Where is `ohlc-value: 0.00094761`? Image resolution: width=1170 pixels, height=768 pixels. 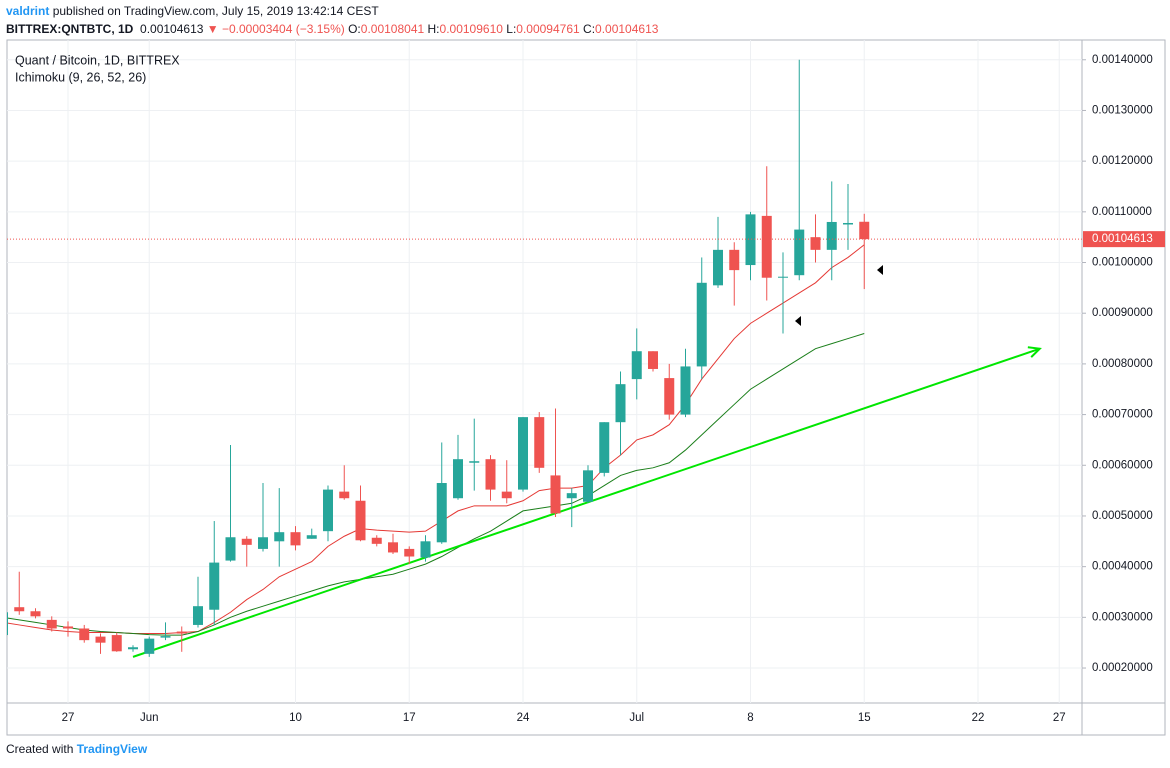 ohlc-value: 0.00094761 is located at coordinates (548, 29).